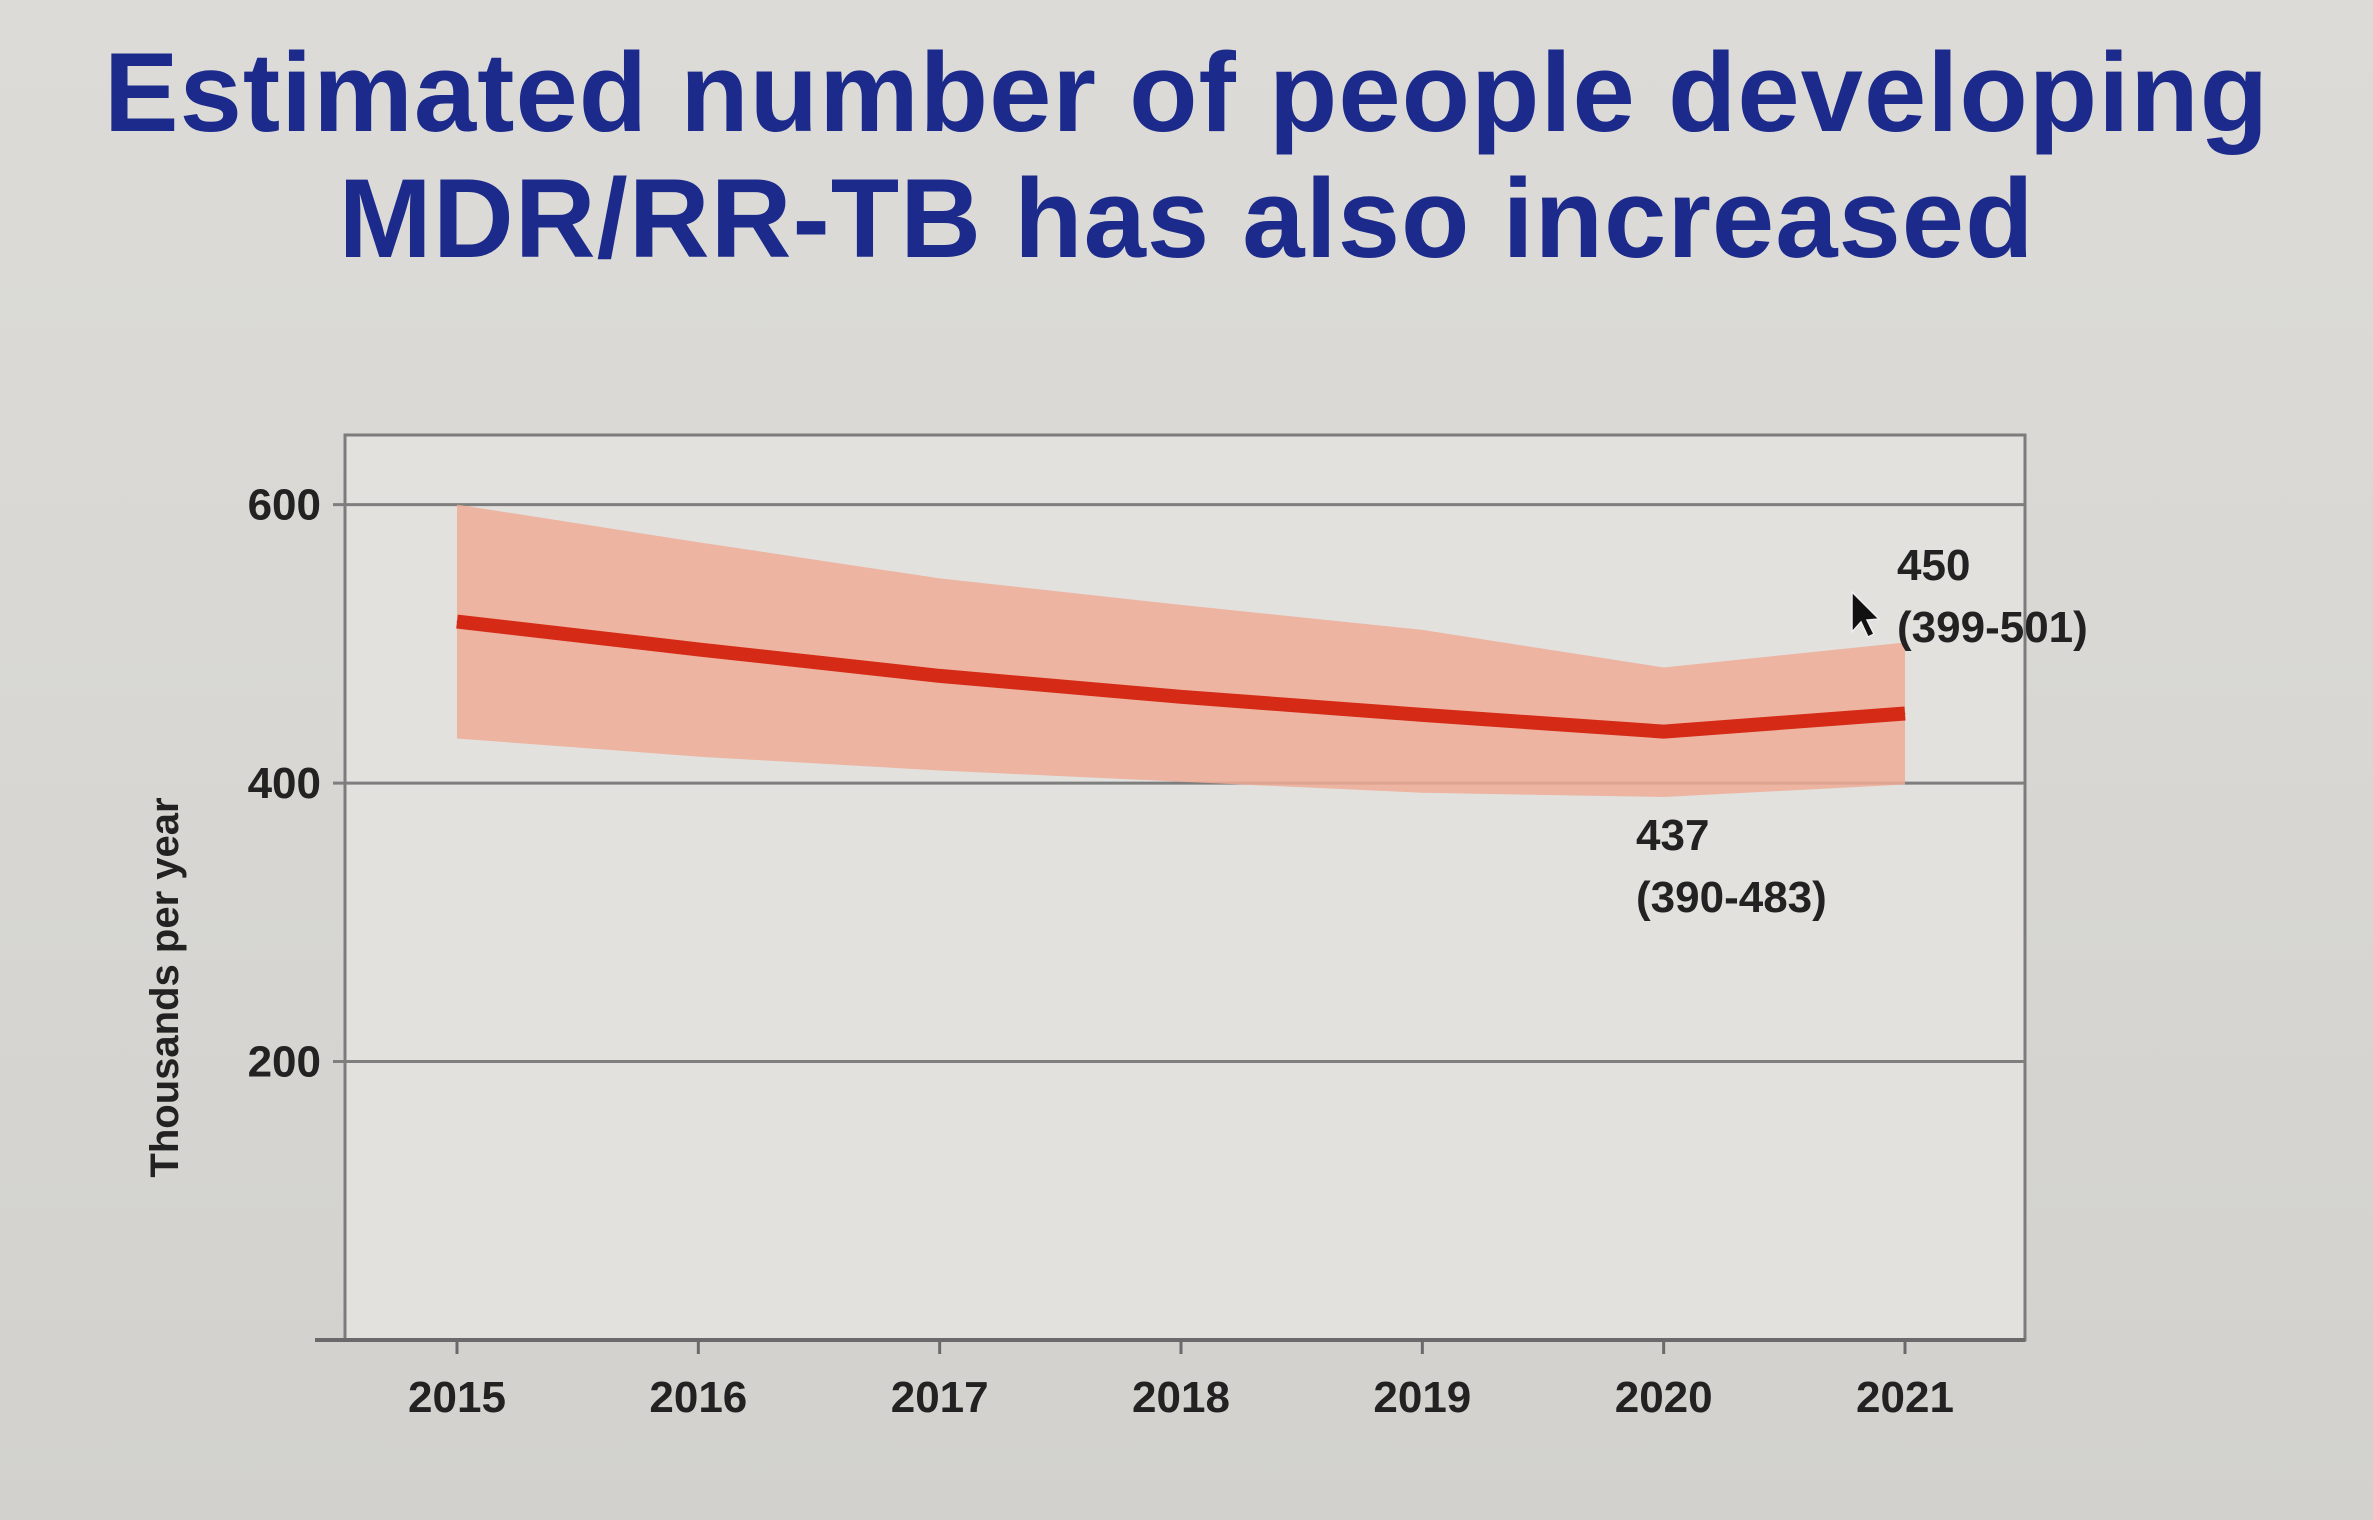 Image resolution: width=2373 pixels, height=1520 pixels. What do you see at coordinates (1866, 614) in the screenshot?
I see `cursor-icon` at bounding box center [1866, 614].